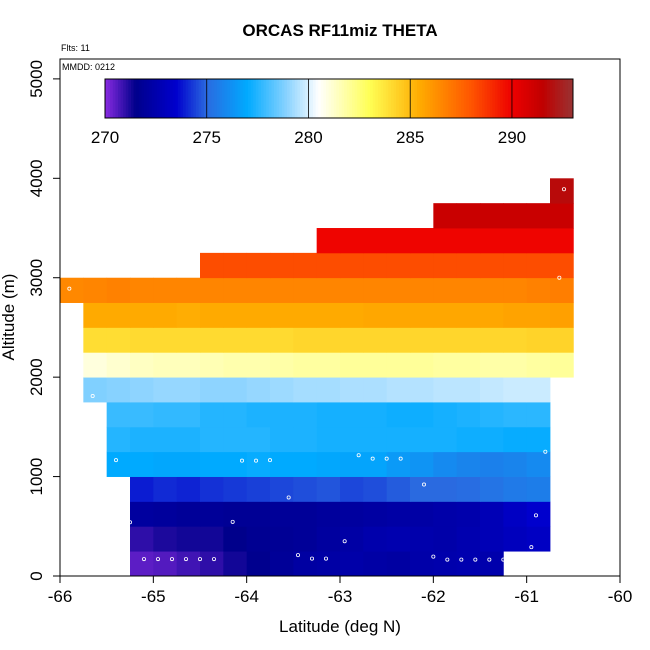  What do you see at coordinates (246, 596) in the screenshot?
I see `x-tick-label: -64` at bounding box center [246, 596].